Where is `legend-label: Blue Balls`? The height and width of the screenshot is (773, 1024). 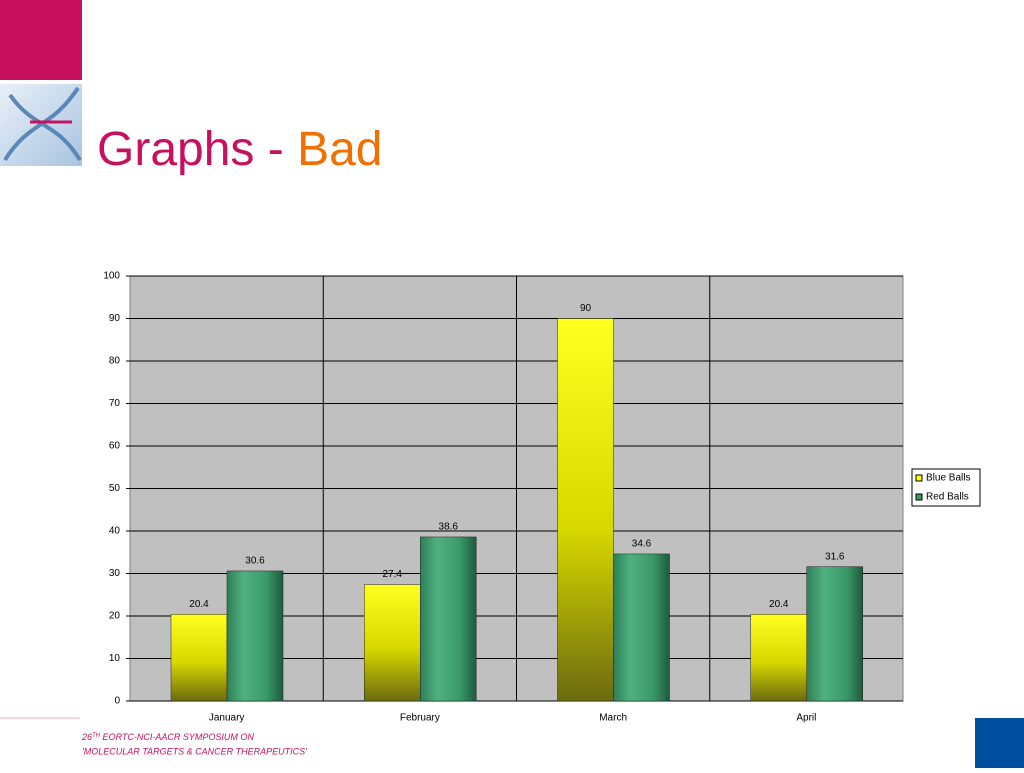
legend-label: Blue Balls is located at coordinates (948, 478).